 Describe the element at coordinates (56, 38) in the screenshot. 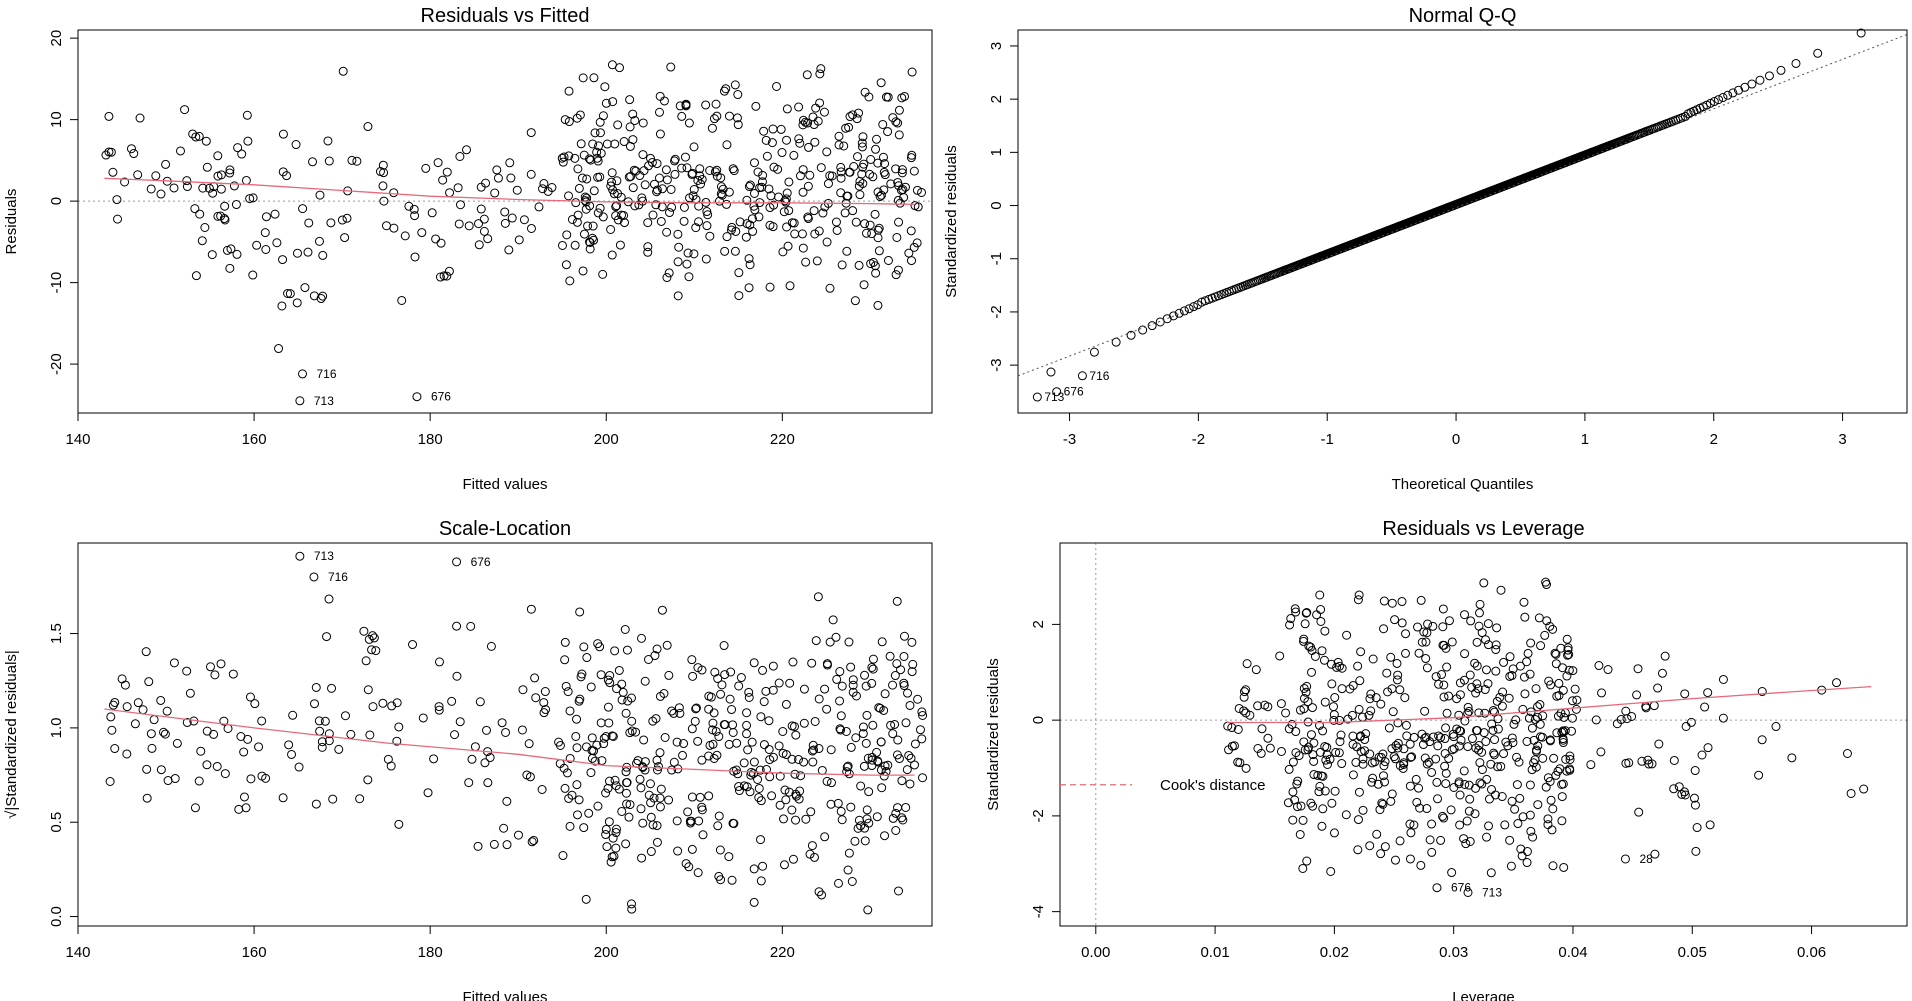

I see `y-tick-label: 20` at that location.